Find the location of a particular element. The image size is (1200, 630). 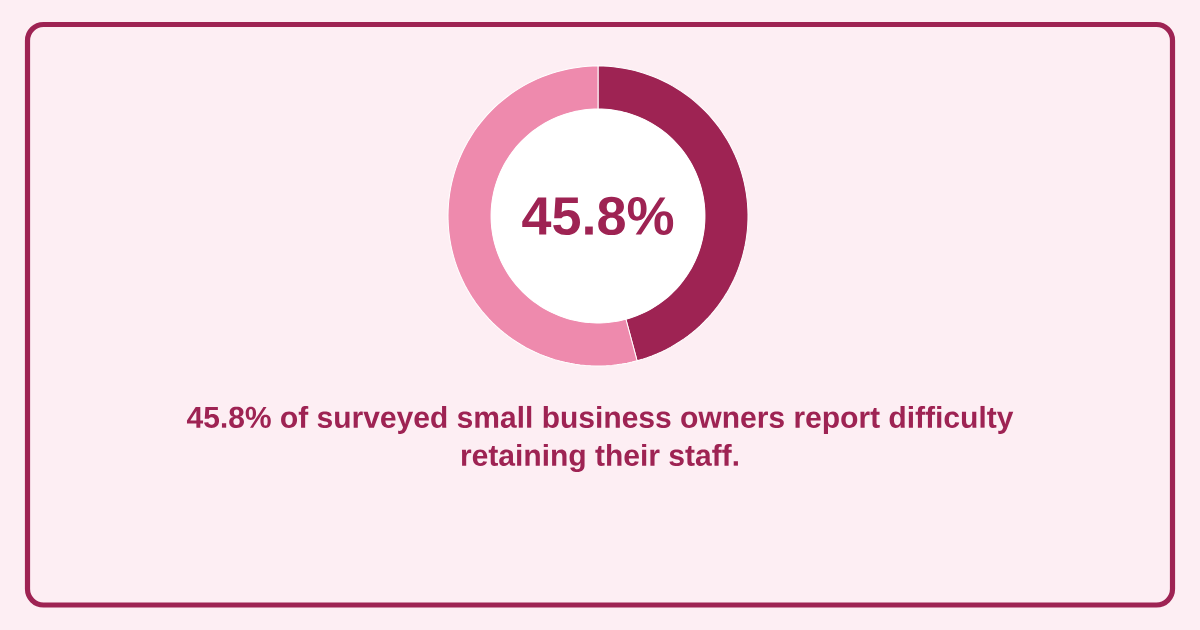

text: 45.8% of surveyed small business owners report difficulty retaining their staff. is located at coordinates (600, 439).